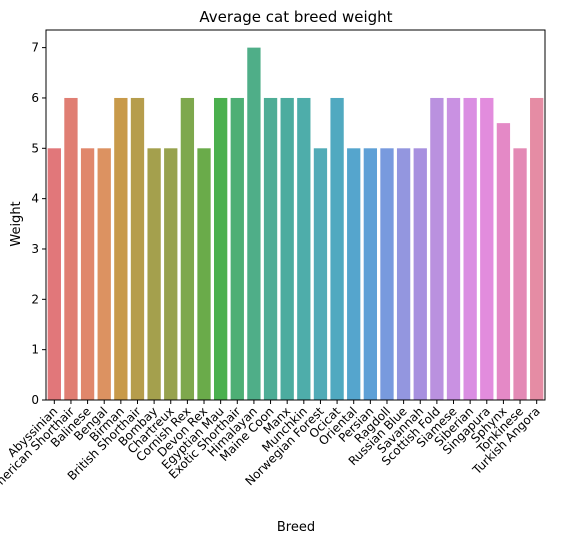  What do you see at coordinates (38, 224) in the screenshot?
I see `y-axis: 0 1 2 3 4 5 6 7` at bounding box center [38, 224].